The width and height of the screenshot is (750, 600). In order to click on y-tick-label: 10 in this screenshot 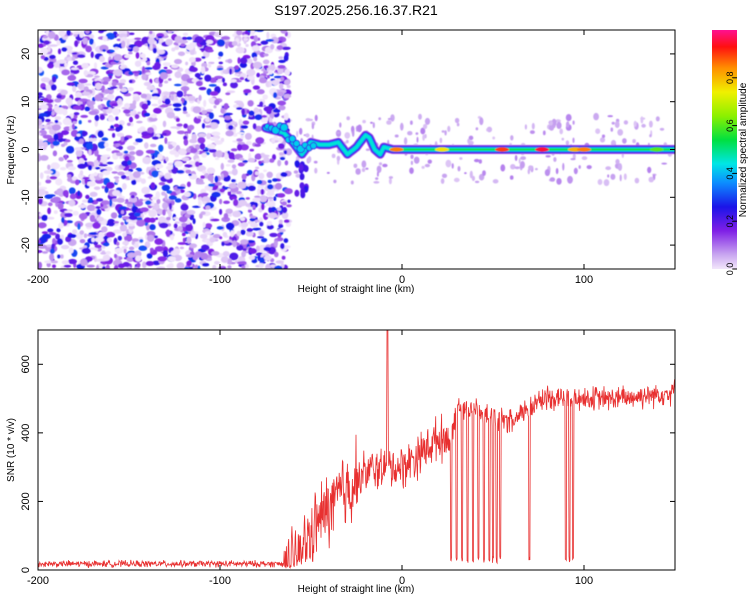, I will do `click(26, 102)`.